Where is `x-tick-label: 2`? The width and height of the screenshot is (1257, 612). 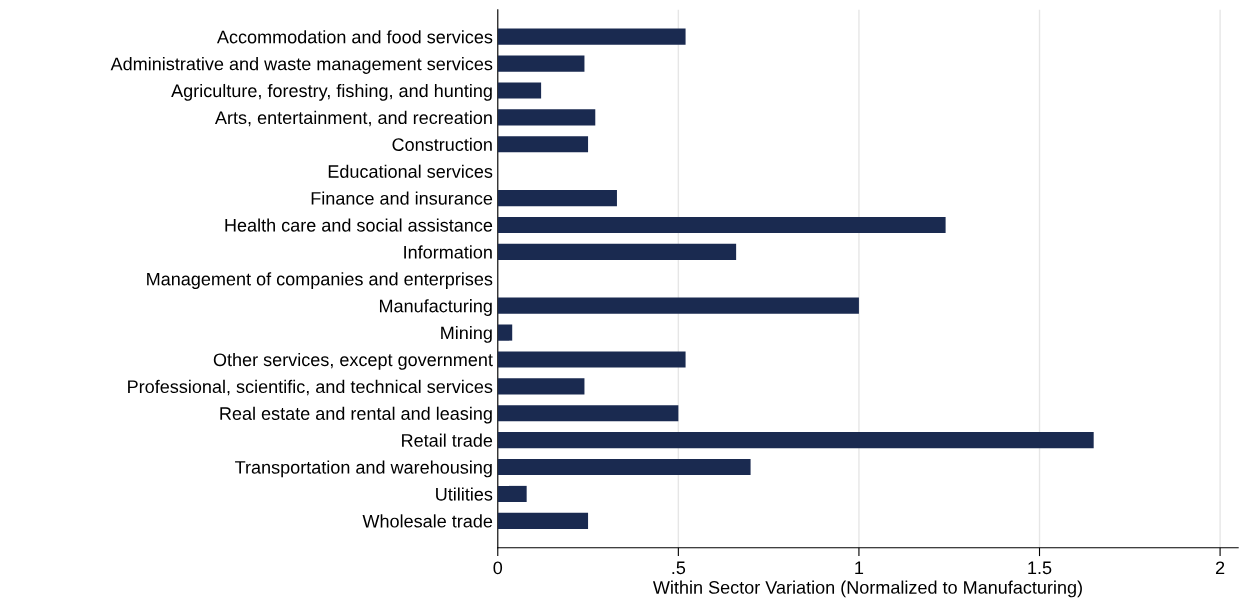
x-tick-label: 2 is located at coordinates (1220, 568).